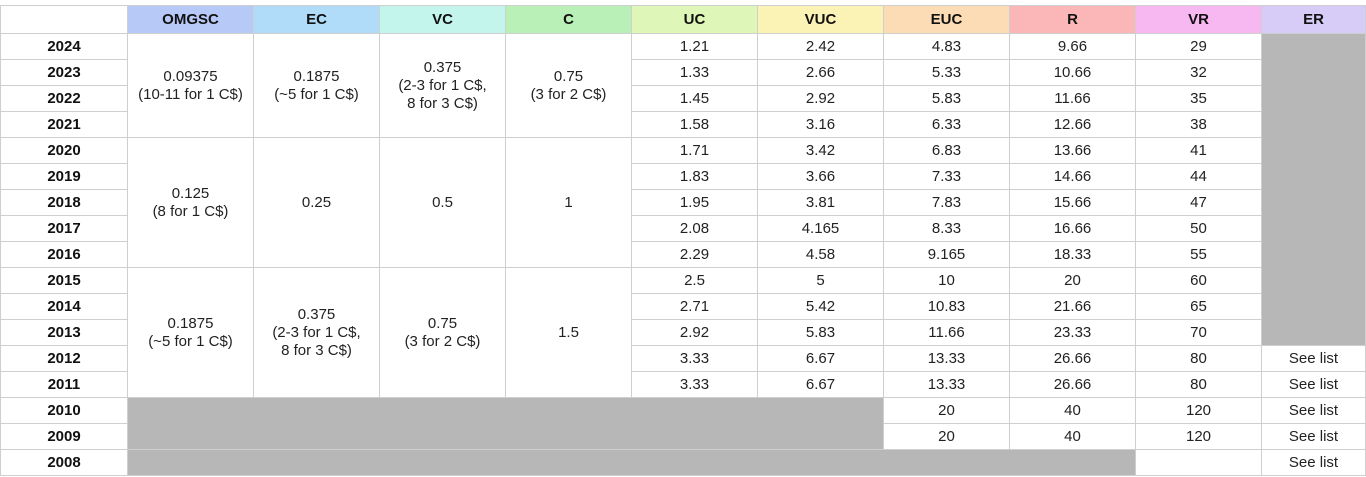 This screenshot has width=1366, height=477. Describe the element at coordinates (64, 202) in the screenshot. I see `year-cell: 2018` at that location.